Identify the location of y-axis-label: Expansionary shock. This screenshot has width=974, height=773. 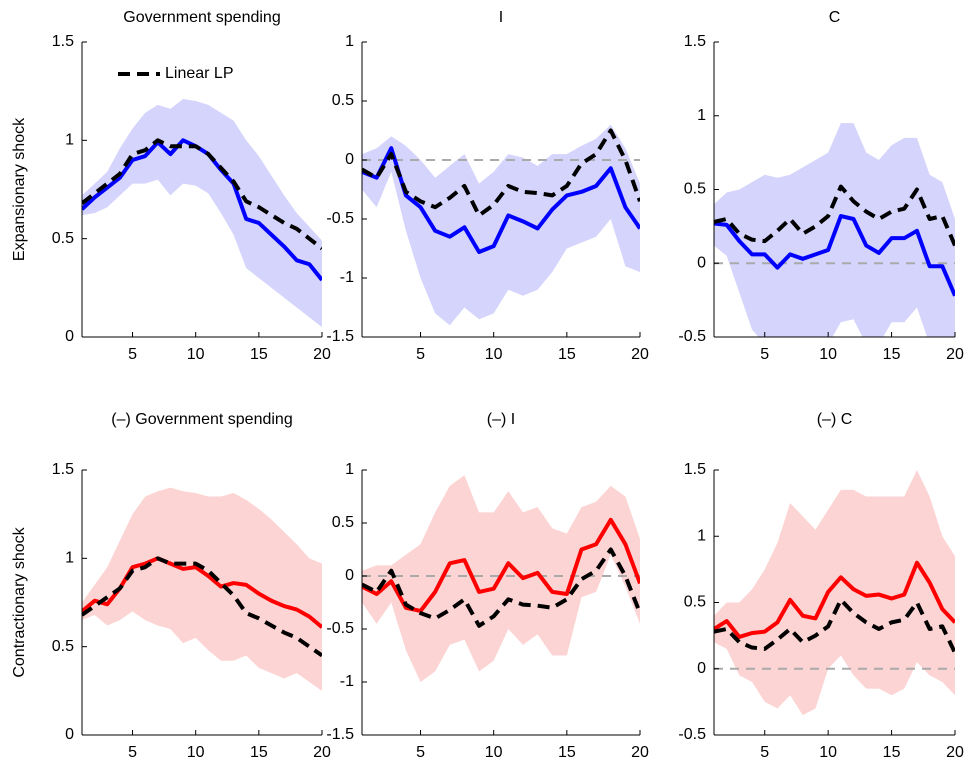
(19, 189).